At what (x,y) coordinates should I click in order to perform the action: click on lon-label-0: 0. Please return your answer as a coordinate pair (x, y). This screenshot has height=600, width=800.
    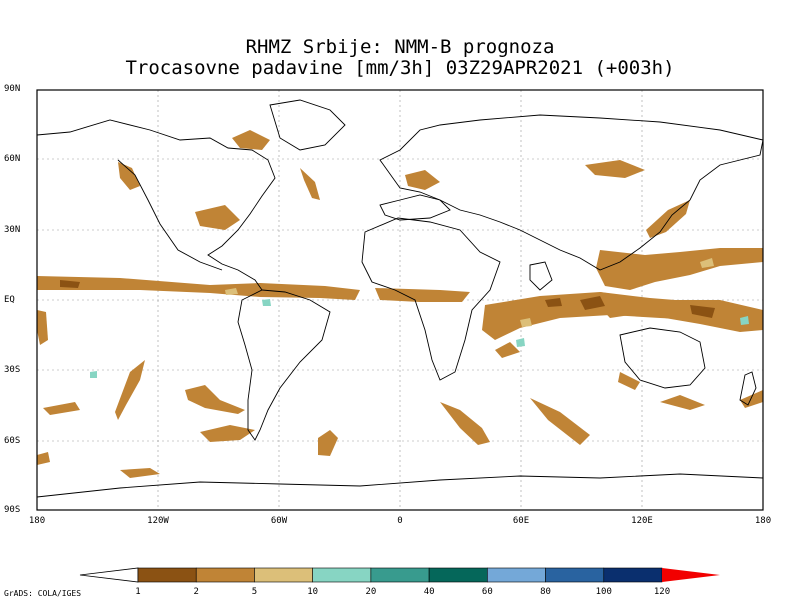
    Looking at the image, I should click on (400, 521).